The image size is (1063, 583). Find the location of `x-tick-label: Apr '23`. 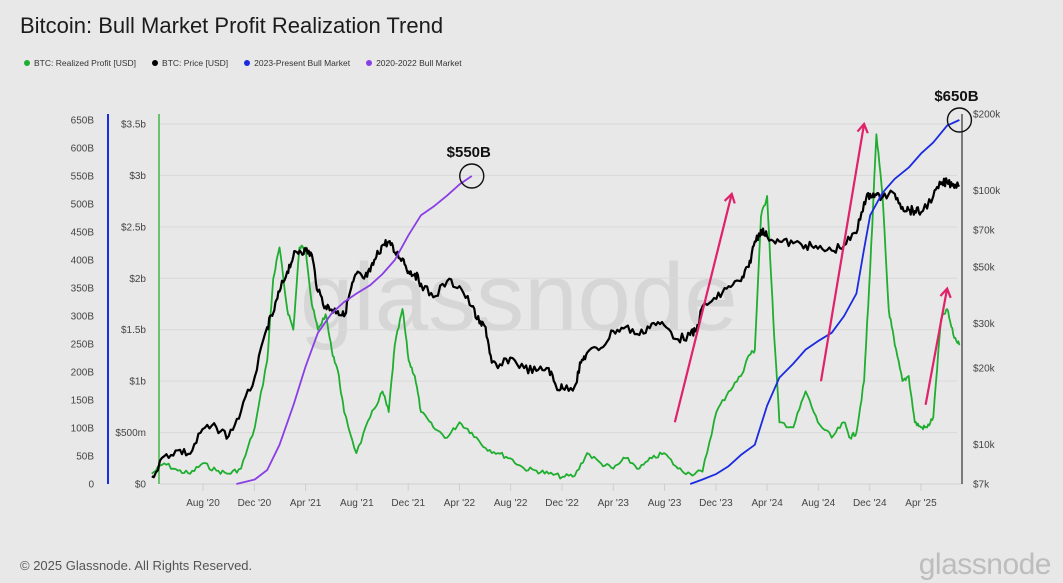

x-tick-label: Apr '23 is located at coordinates (614, 503).